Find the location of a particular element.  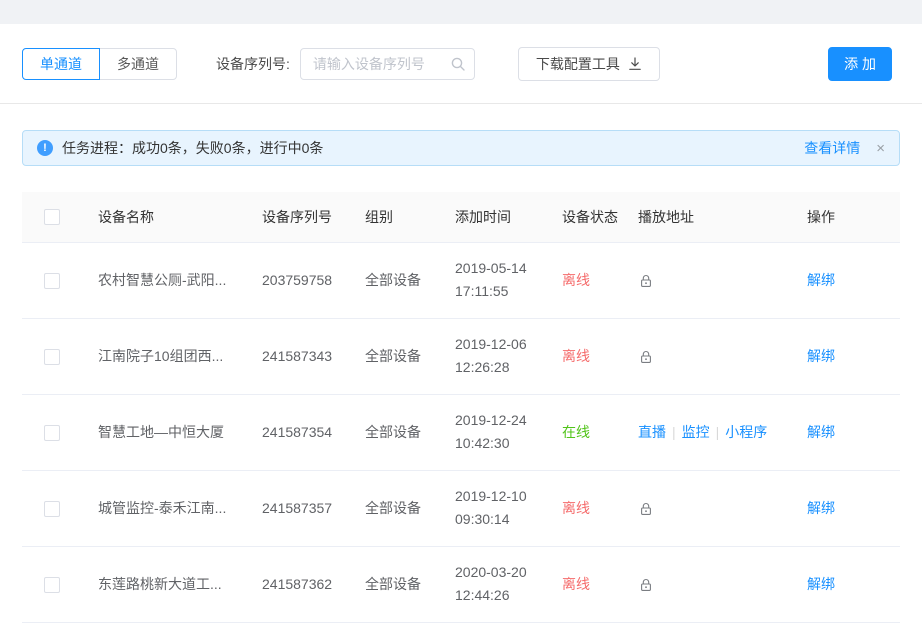

device-serial: 241587362 is located at coordinates (303, 584).